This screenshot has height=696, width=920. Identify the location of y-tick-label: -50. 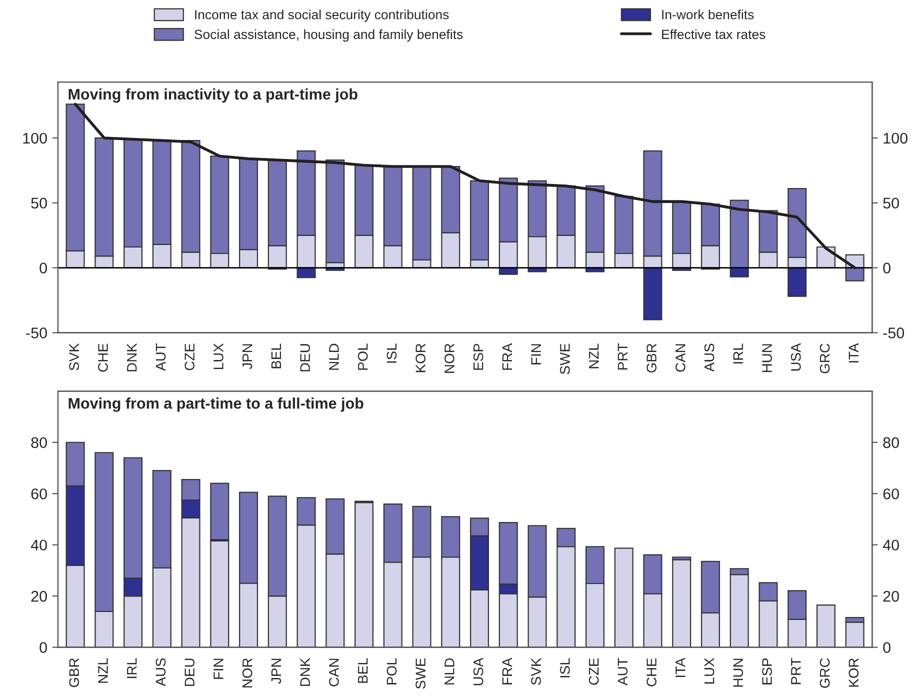
(36, 333).